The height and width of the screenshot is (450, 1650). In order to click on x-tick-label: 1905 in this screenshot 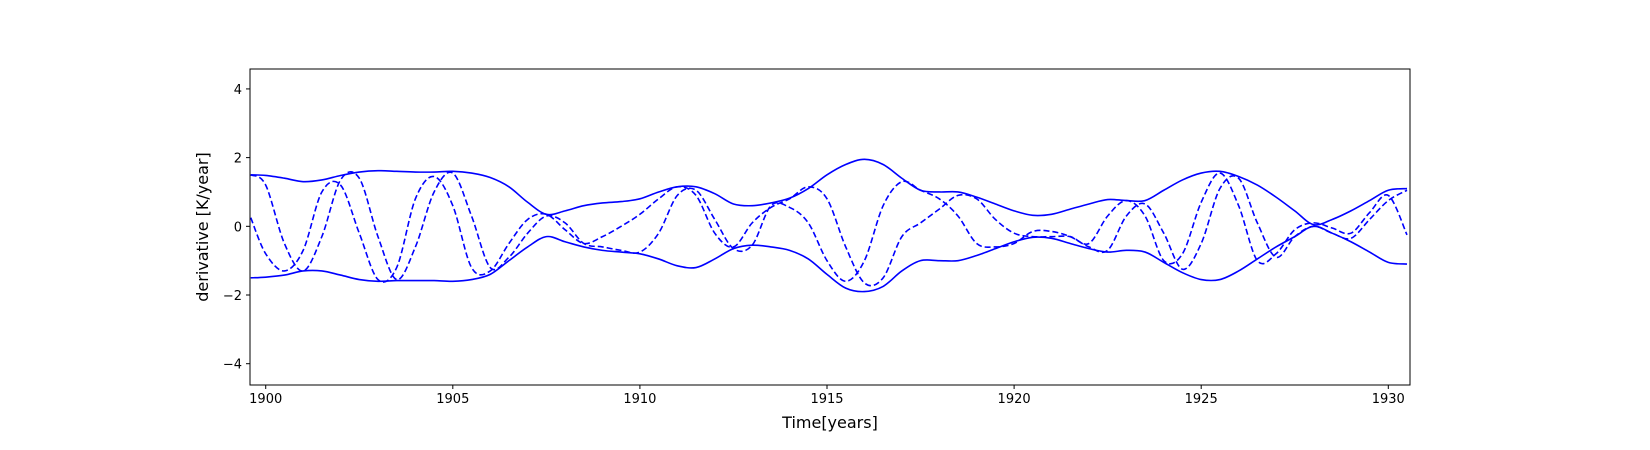, I will do `click(452, 399)`.